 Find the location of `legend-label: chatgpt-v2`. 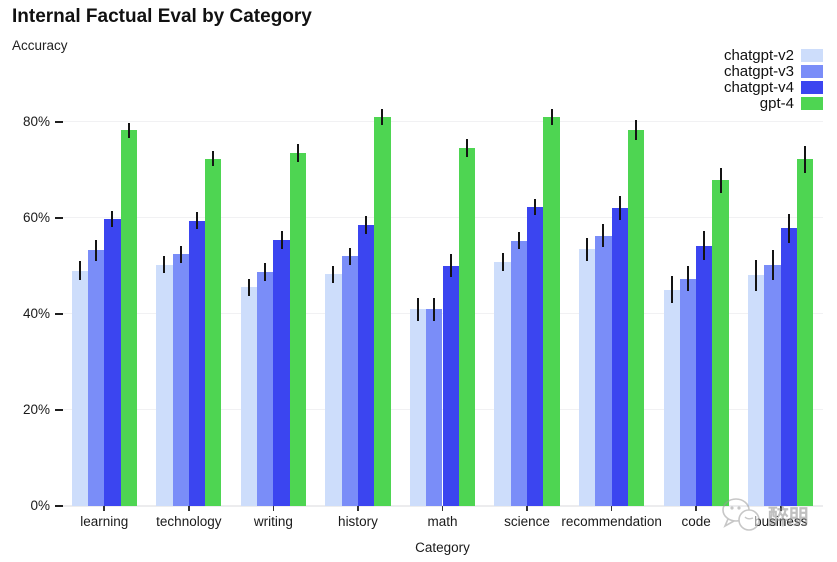

legend-label: chatgpt-v2 is located at coordinates (758, 55).